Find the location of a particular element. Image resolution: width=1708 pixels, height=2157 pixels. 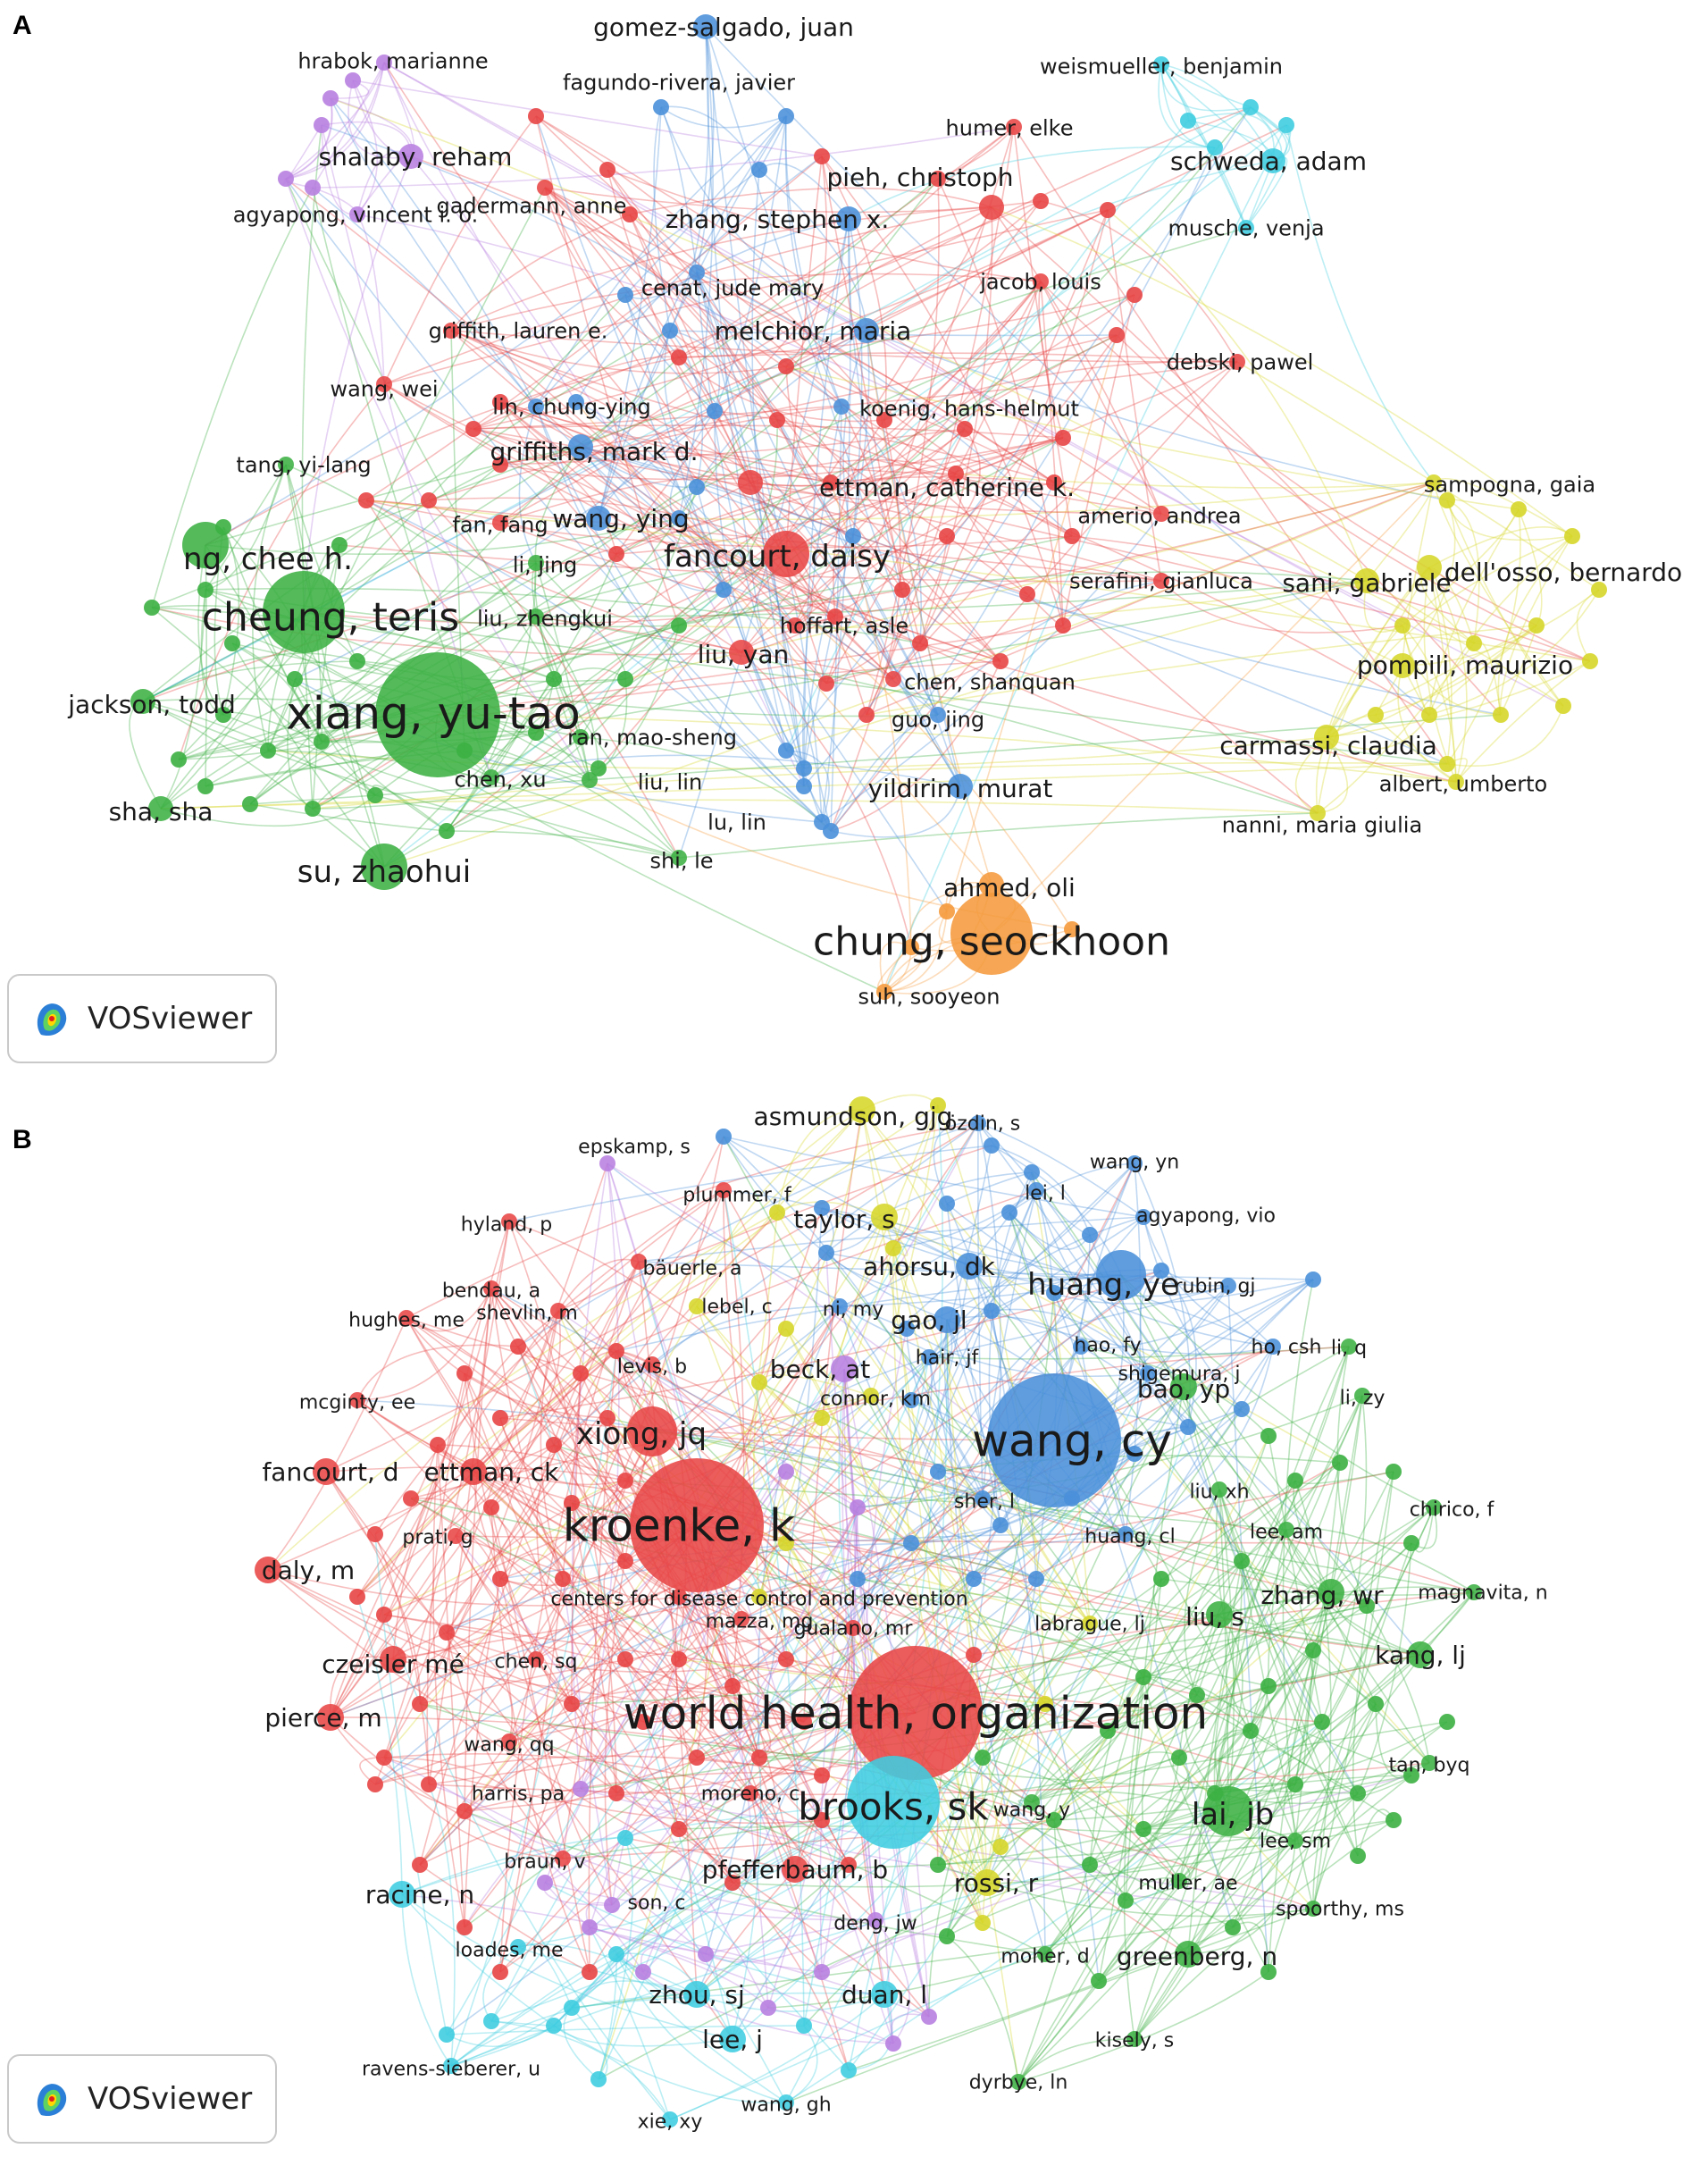

network-node-label: harris, pa is located at coordinates (518, 1795).